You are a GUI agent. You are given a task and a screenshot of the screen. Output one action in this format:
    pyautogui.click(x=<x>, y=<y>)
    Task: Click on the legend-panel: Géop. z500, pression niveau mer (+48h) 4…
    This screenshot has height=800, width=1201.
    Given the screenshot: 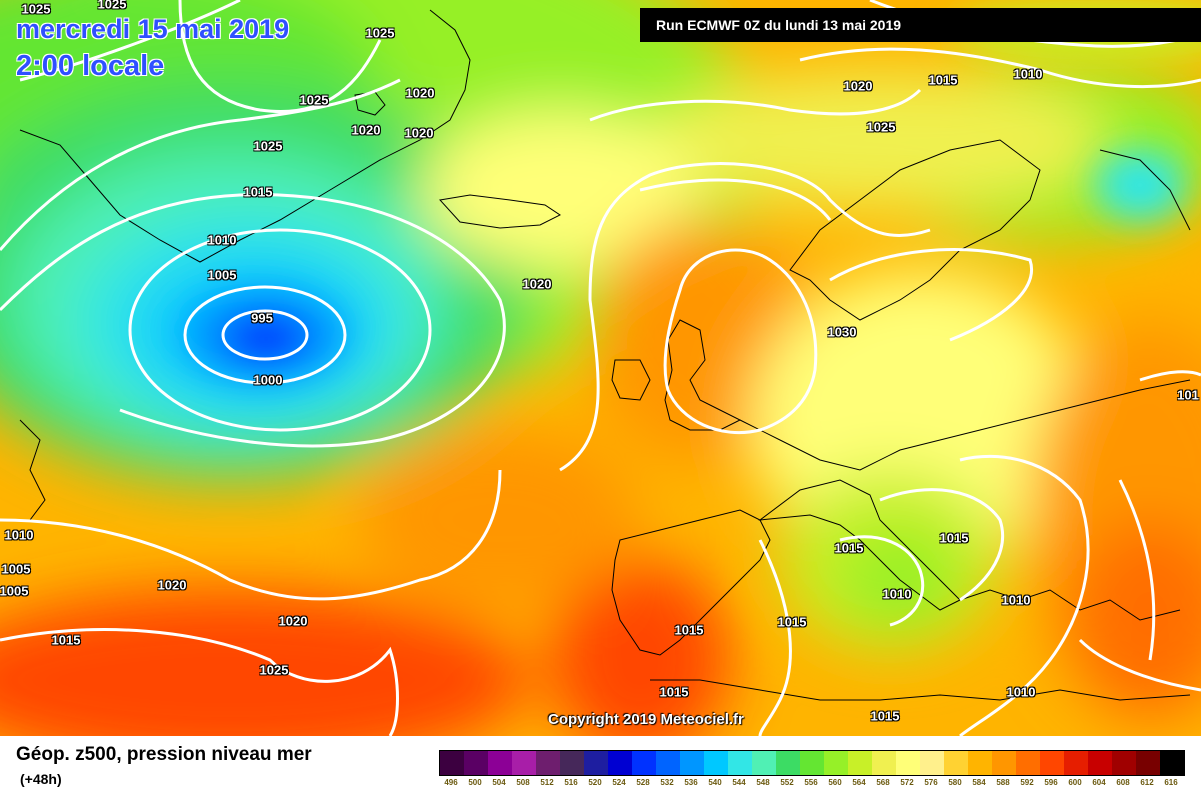 What is the action you would take?
    pyautogui.click(x=600, y=768)
    